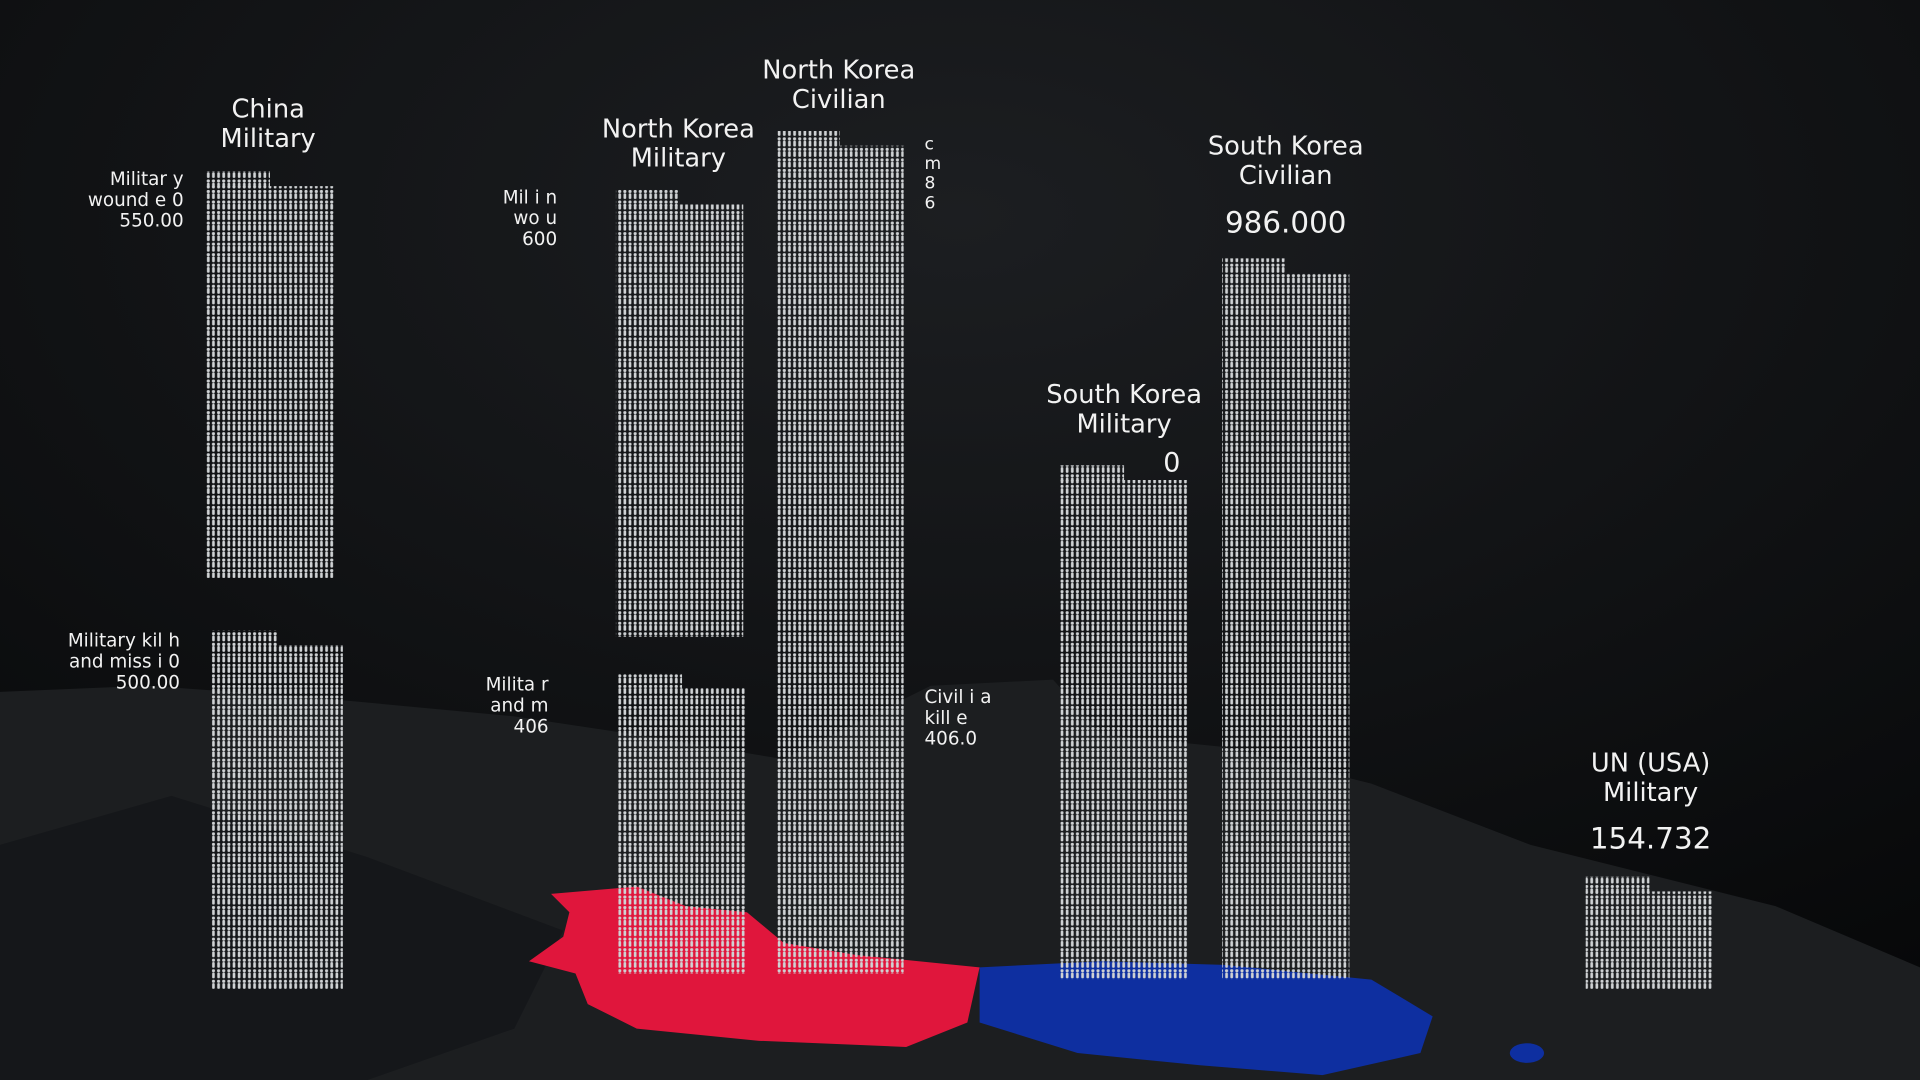 Image resolution: width=1920 pixels, height=1080 pixels. Describe the element at coordinates (124, 661) in the screenshot. I see `column-label: and miss i 0` at that location.